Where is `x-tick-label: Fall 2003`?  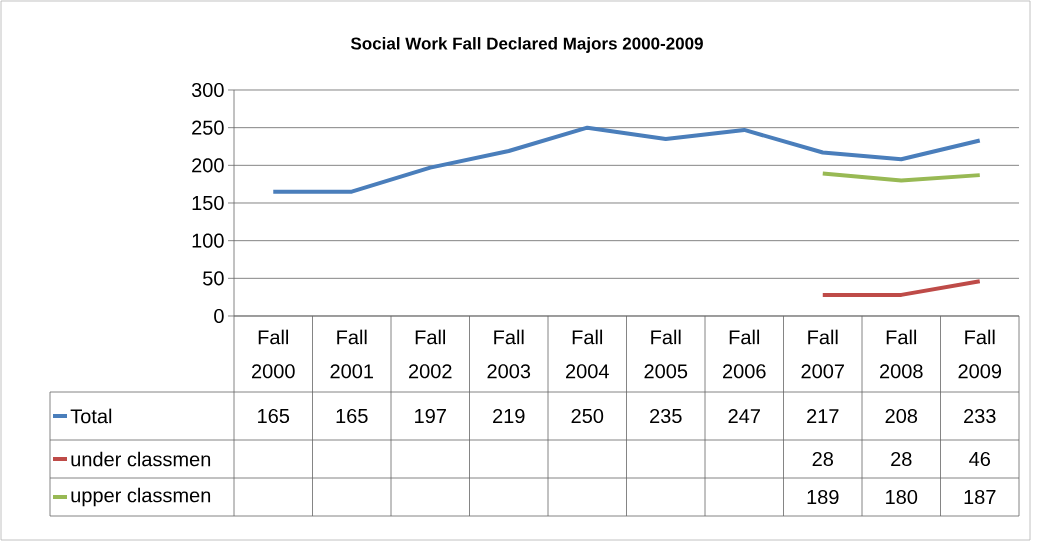
x-tick-label: Fall 2003 is located at coordinates (509, 354).